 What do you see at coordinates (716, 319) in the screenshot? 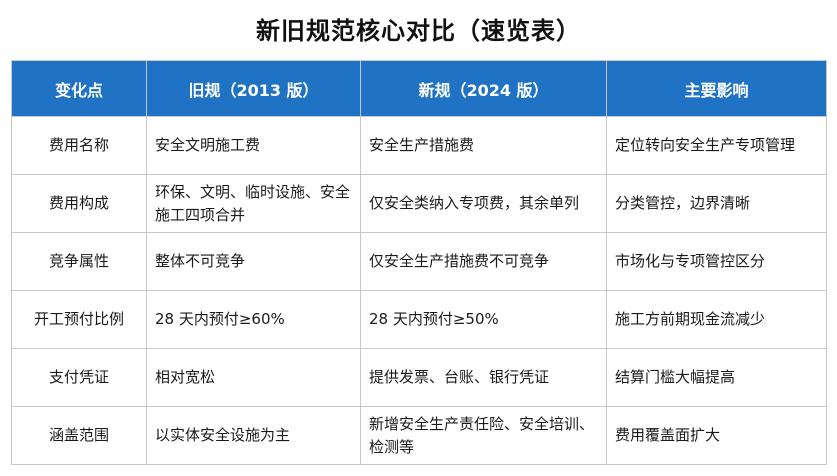
I see `cell-main-impact: 施工方前期现金流减少` at bounding box center [716, 319].